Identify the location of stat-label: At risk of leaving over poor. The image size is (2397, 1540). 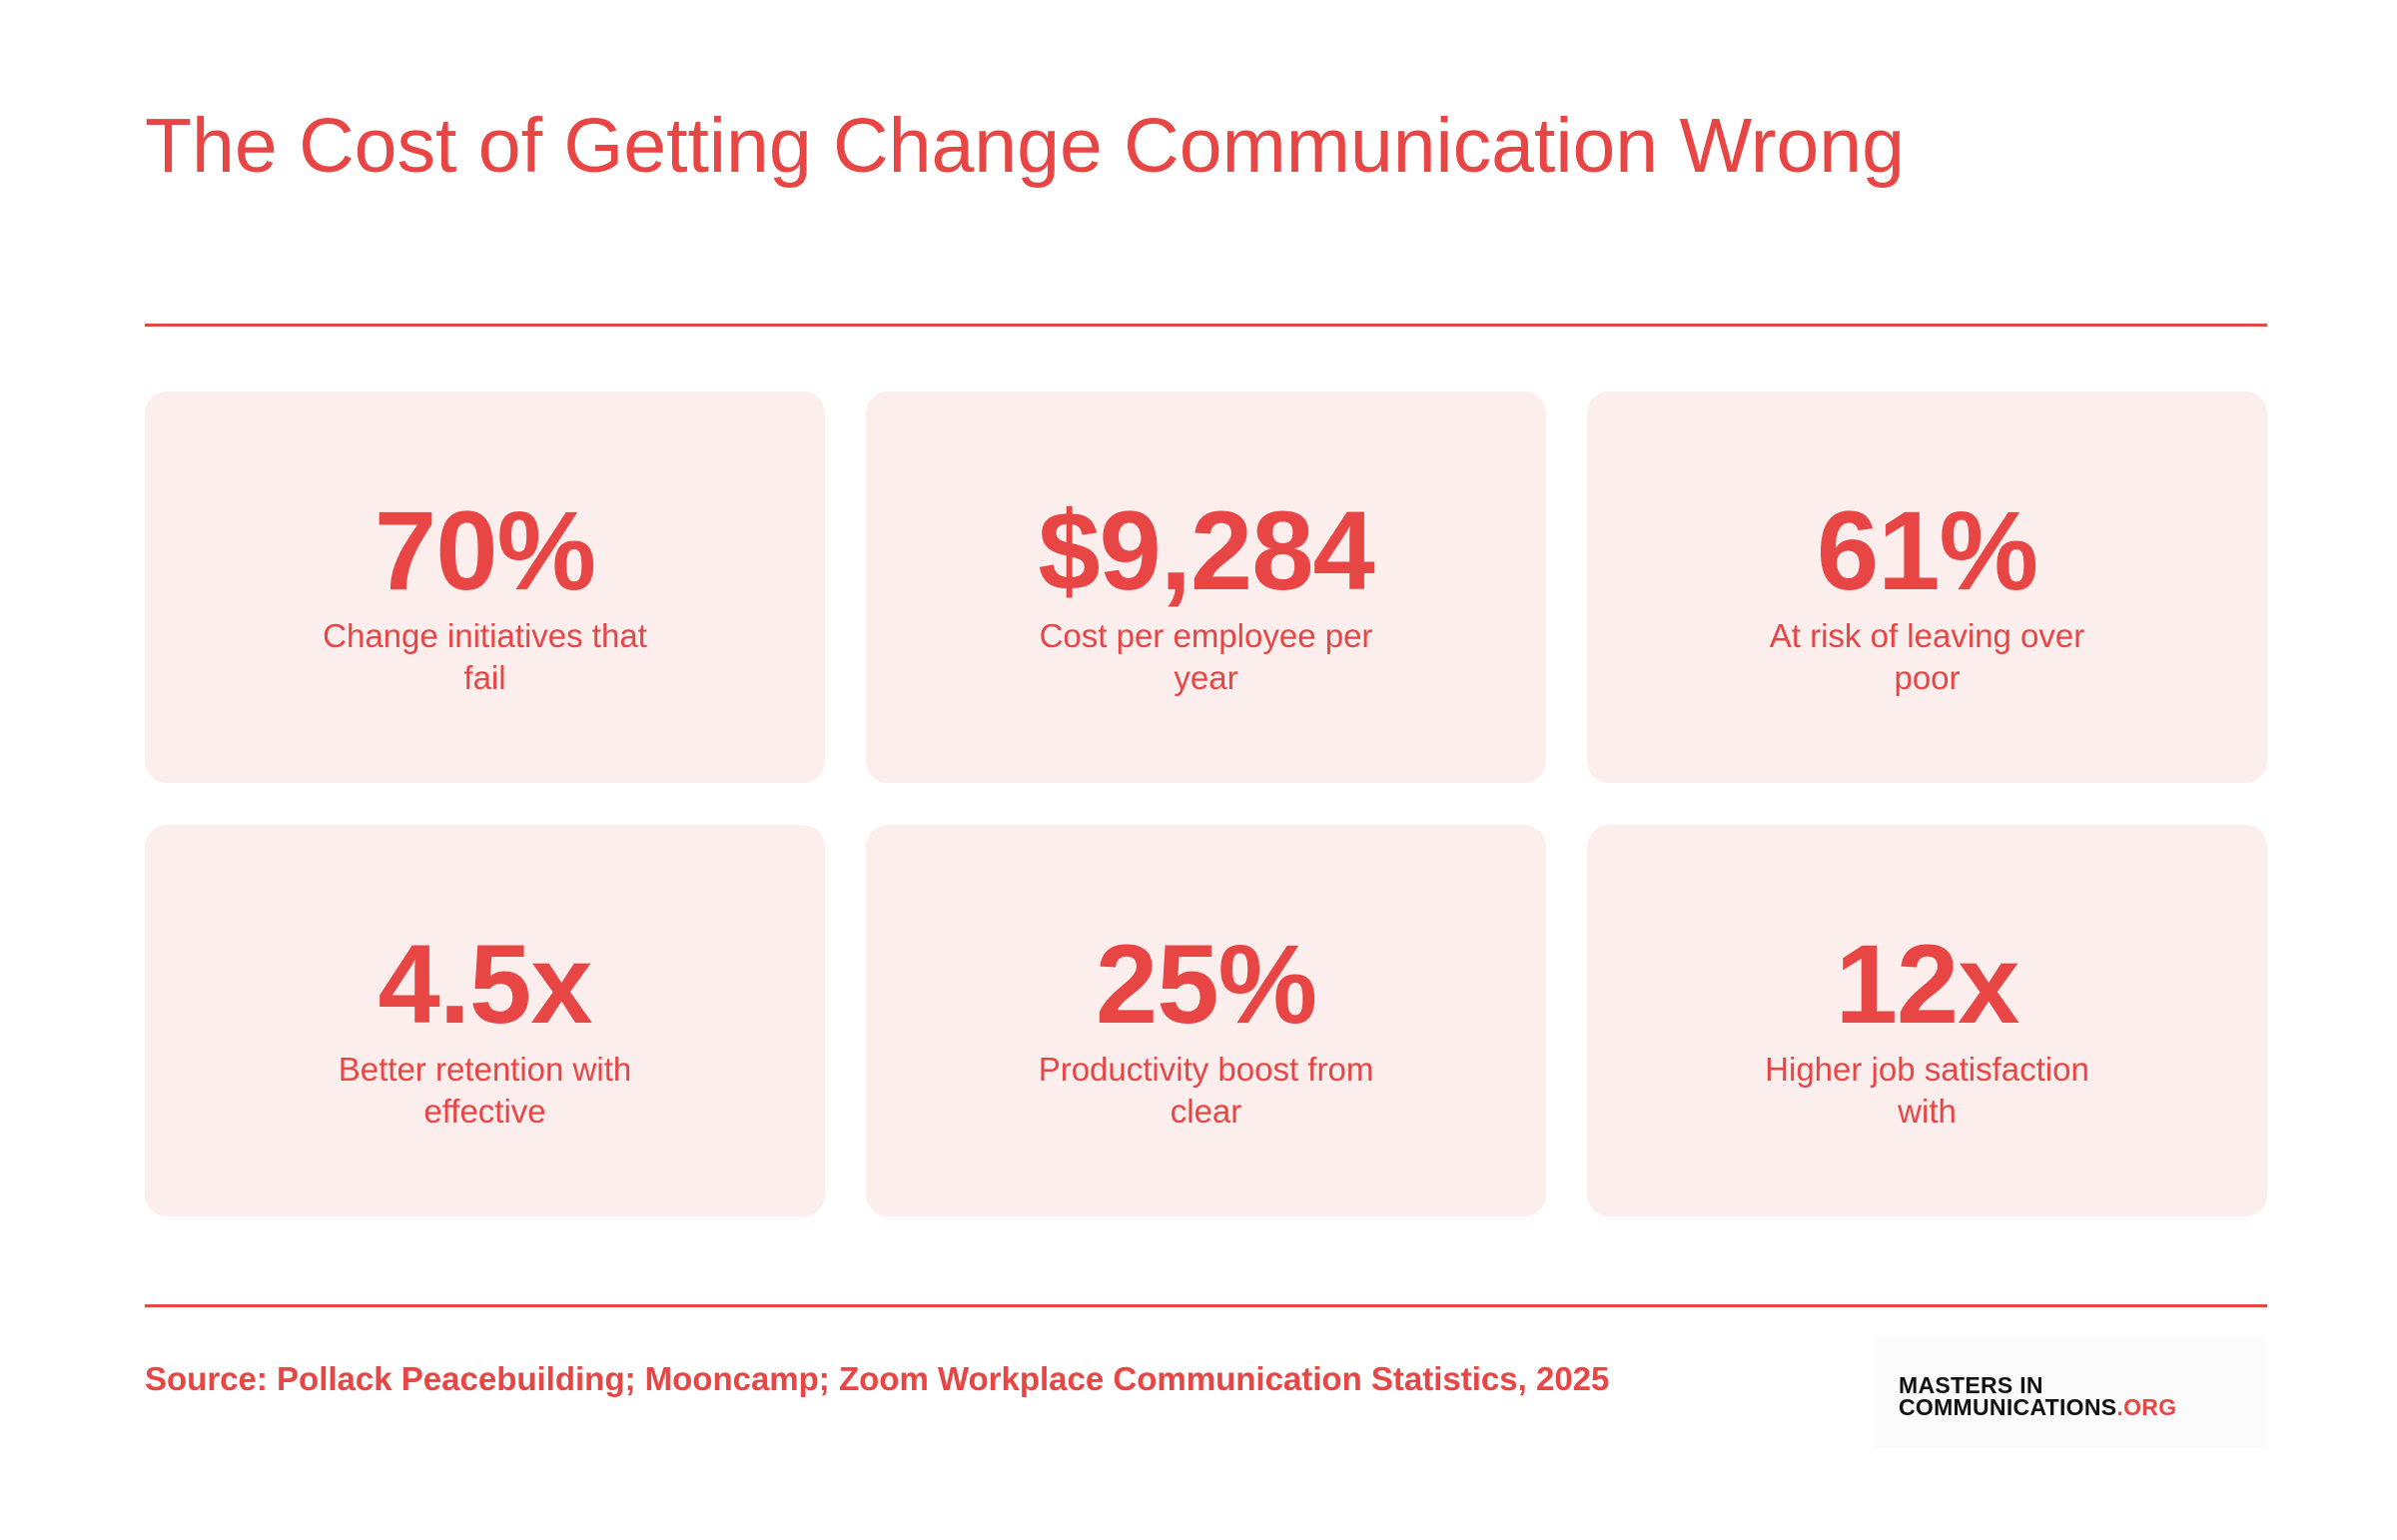
(1927, 656).